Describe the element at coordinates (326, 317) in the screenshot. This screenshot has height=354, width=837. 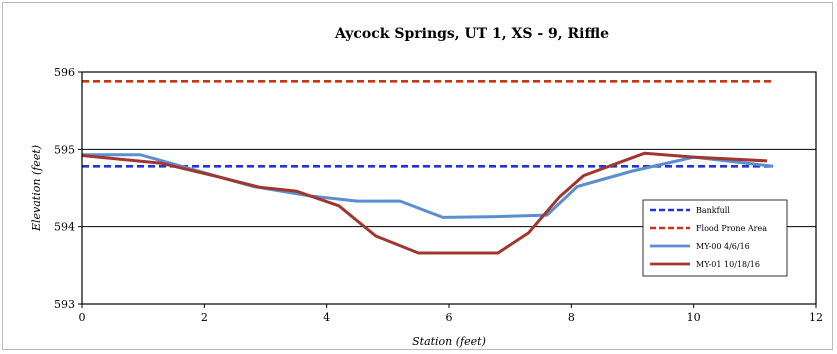
I see `x-tick-label-2: 4` at that location.